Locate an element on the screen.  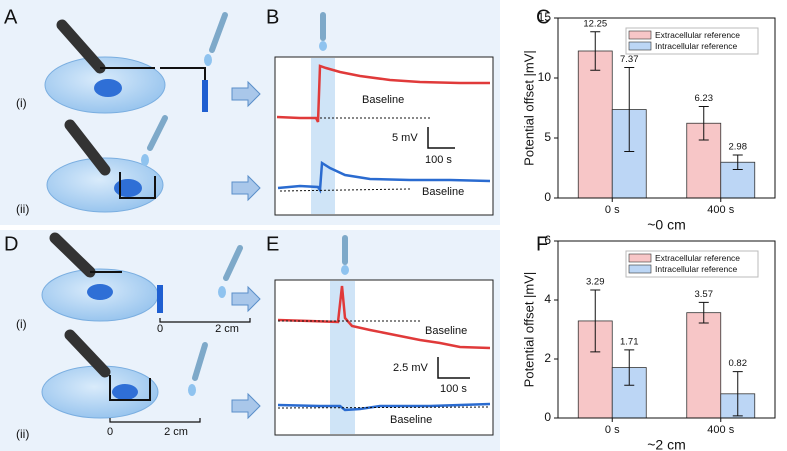
y-tick-label: 2 is located at coordinates (547, 358).